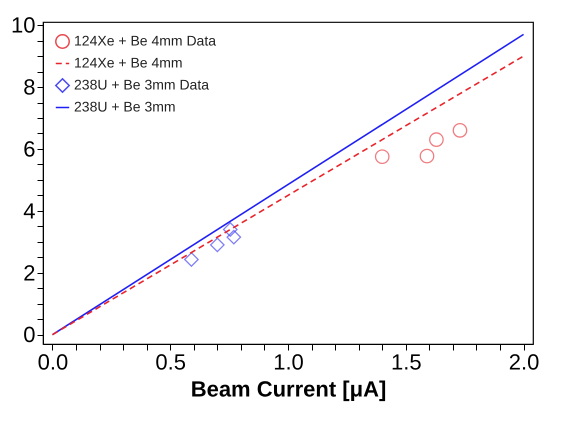 The image size is (578, 431). I want to click on legend-label: 124Xe + Be 4mm, so click(128, 62).